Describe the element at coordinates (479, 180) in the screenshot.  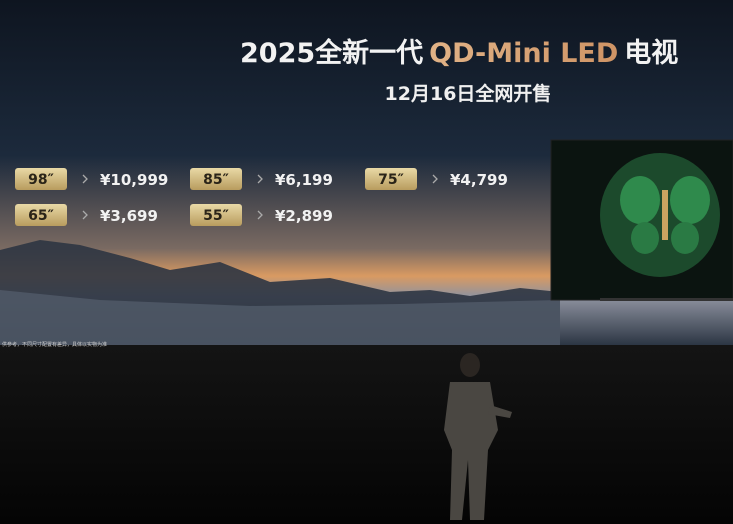
I see `price: ¥4,799` at that location.